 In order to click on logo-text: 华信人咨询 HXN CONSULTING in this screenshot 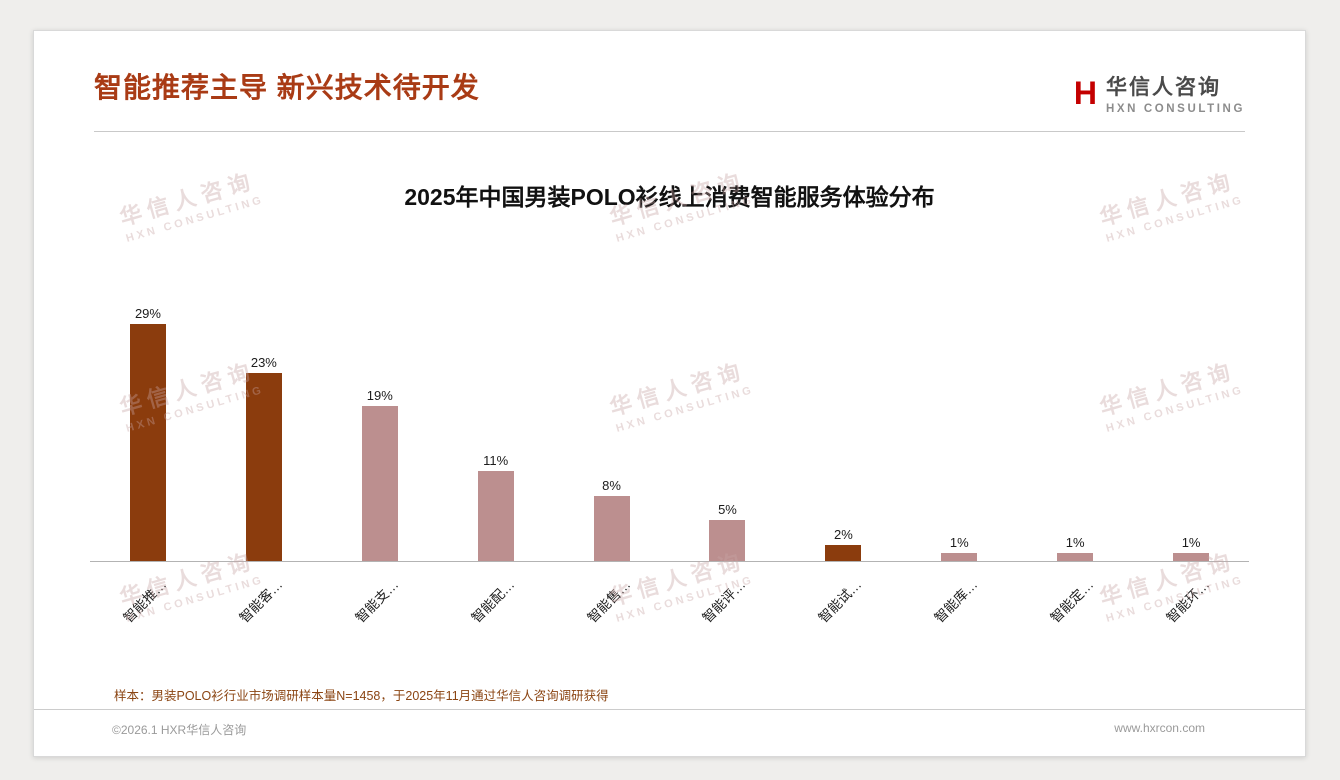, I will do `click(1175, 93)`.